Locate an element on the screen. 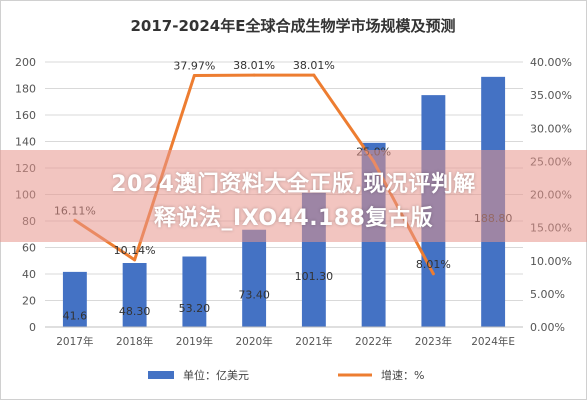 The image size is (587, 400). line-data-label: 8.01% is located at coordinates (433, 264).